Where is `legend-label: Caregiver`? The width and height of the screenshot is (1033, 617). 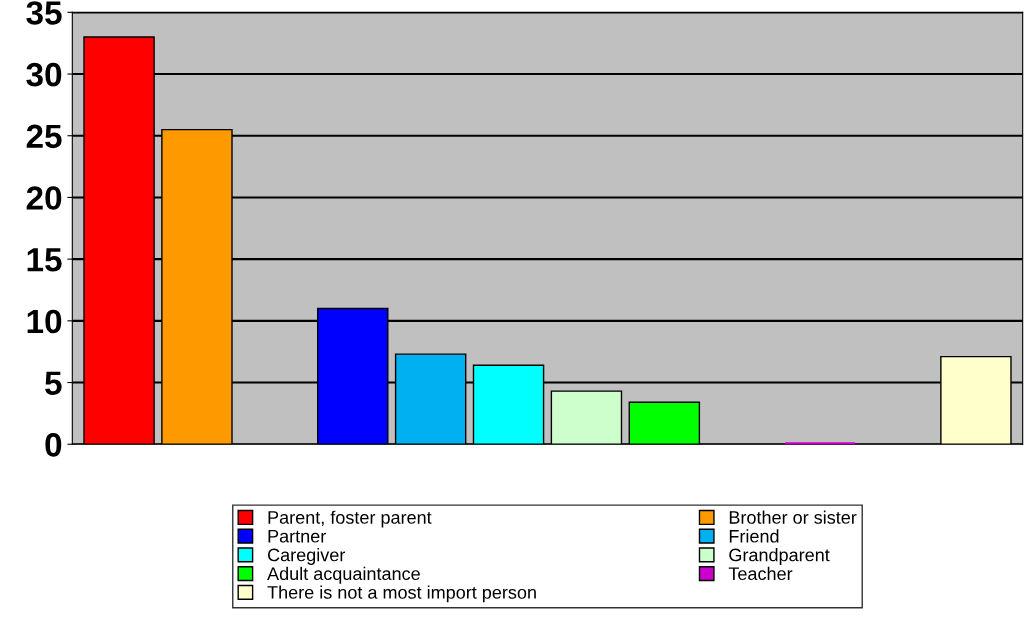 legend-label: Caregiver is located at coordinates (306, 556).